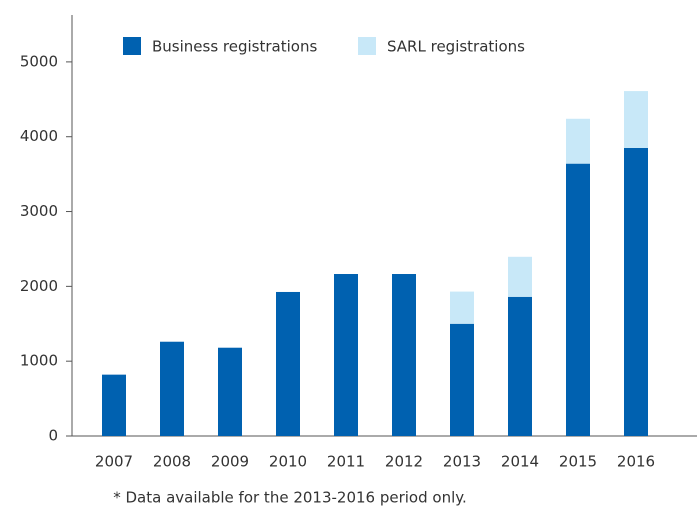 The image size is (697, 512). What do you see at coordinates (404, 462) in the screenshot?
I see `x-tick-label: 2012` at bounding box center [404, 462].